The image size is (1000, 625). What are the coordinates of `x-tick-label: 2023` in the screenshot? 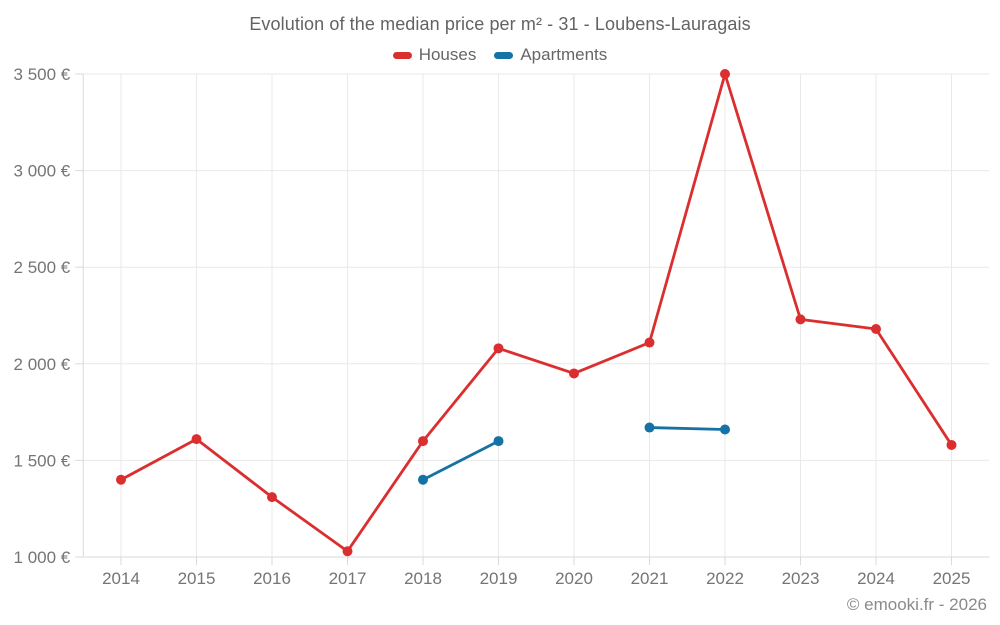 It's located at (801, 578).